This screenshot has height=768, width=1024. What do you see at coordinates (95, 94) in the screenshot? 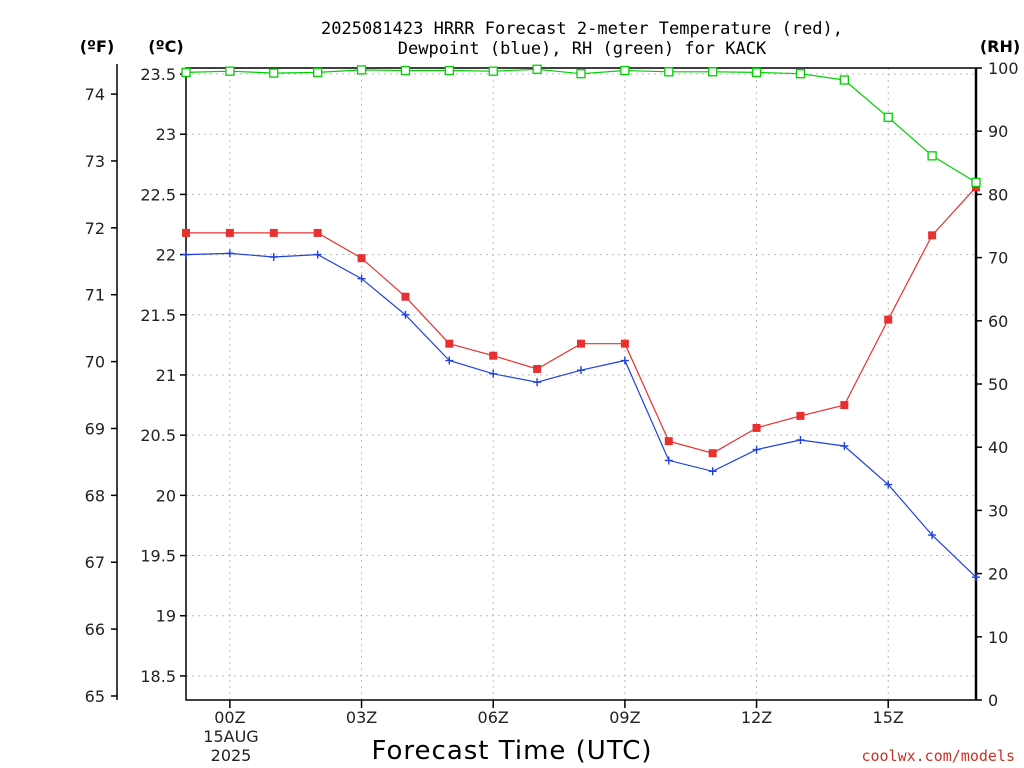
I see `fahrenheit-tick-label: 74` at bounding box center [95, 94].